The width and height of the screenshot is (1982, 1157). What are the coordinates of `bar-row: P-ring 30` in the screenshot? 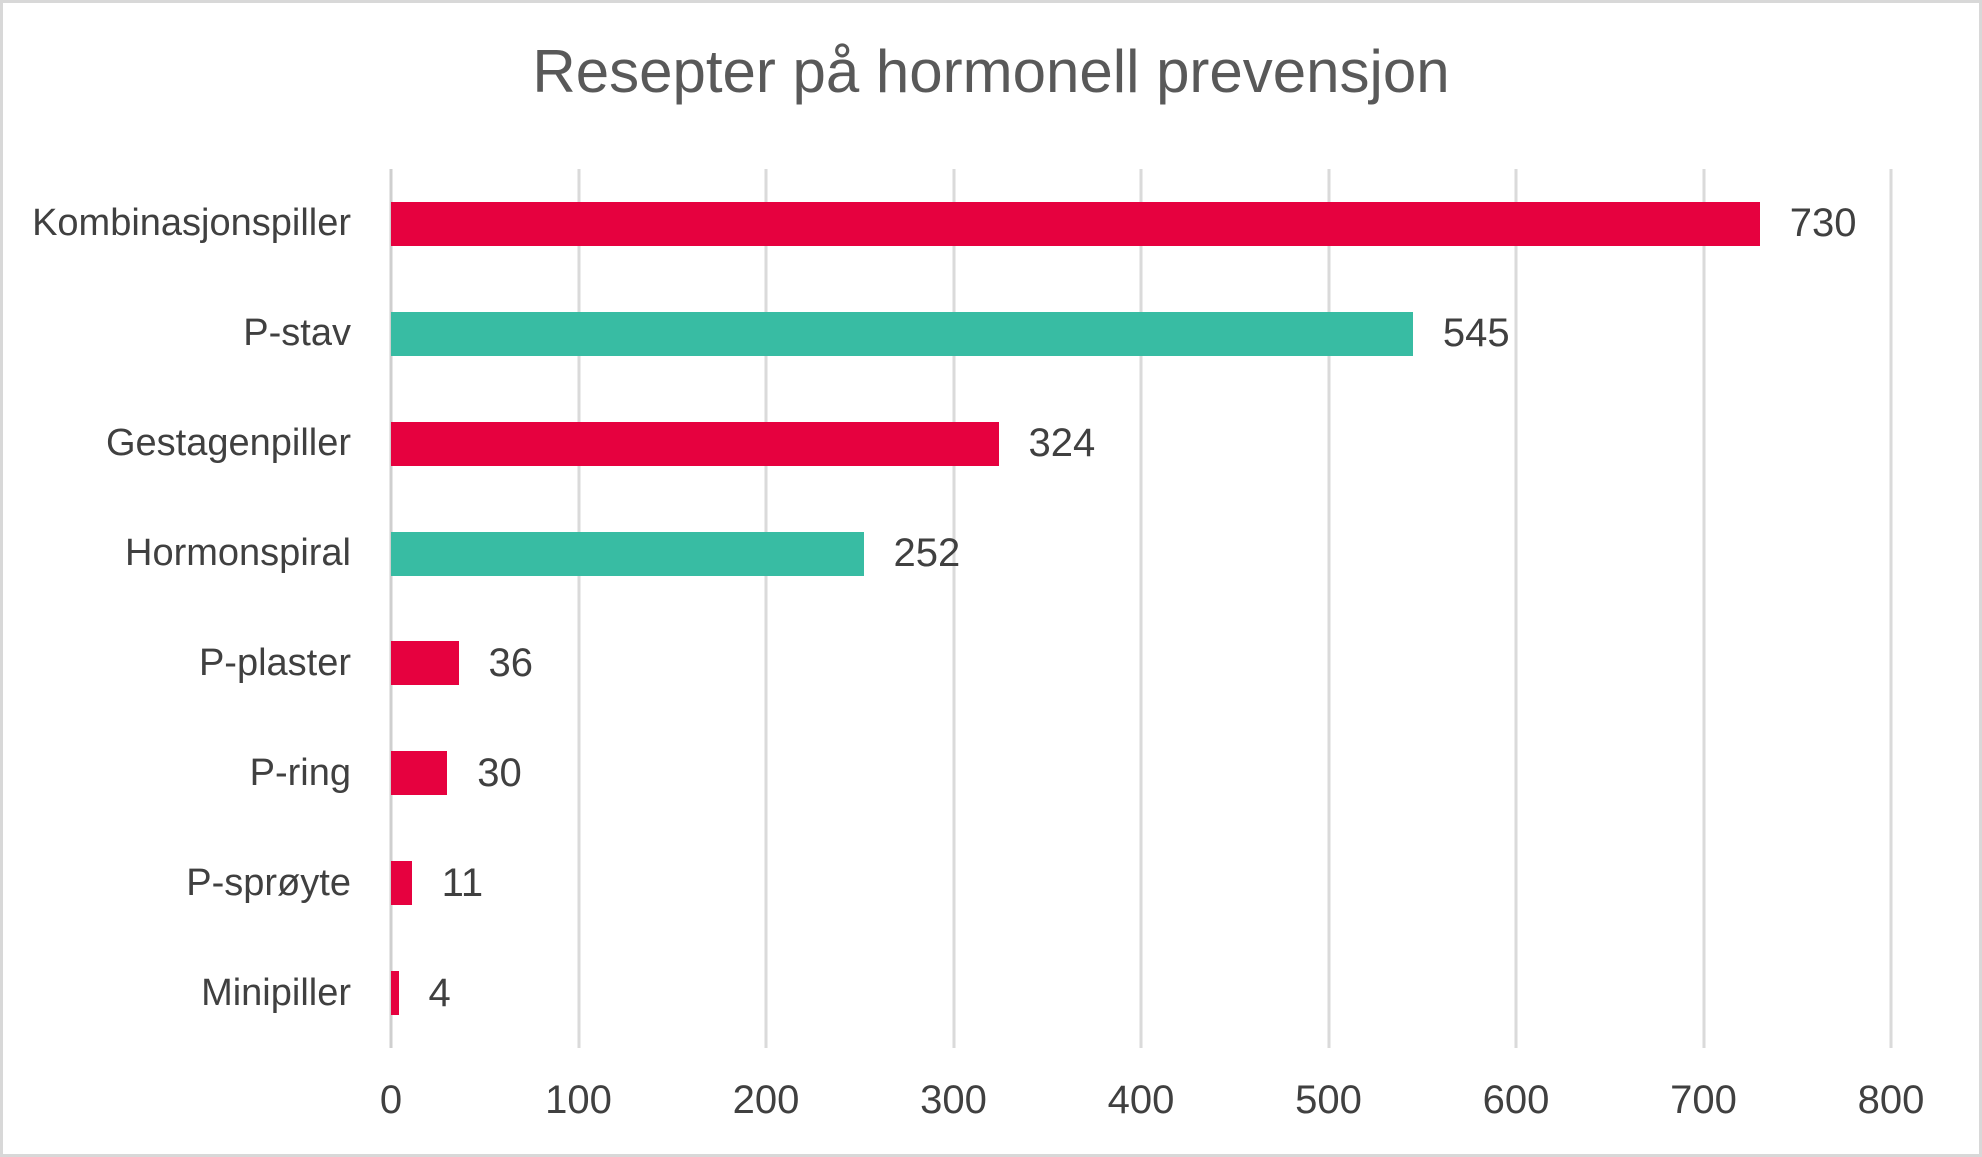 It's located at (1070, 773).